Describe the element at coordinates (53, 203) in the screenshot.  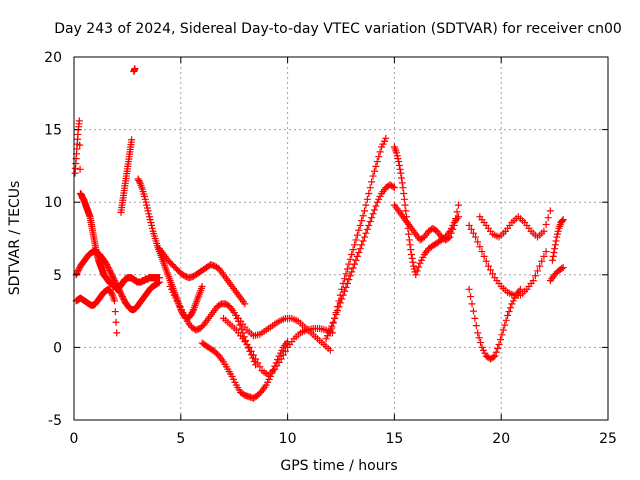
I see `y-tick-label: 10` at that location.